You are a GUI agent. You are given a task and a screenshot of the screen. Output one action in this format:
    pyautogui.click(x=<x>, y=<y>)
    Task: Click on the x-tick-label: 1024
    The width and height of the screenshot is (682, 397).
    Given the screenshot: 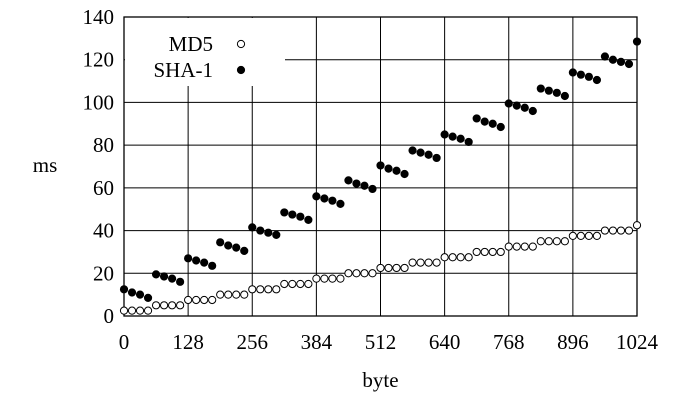 What is the action you would take?
    pyautogui.click(x=637, y=342)
    